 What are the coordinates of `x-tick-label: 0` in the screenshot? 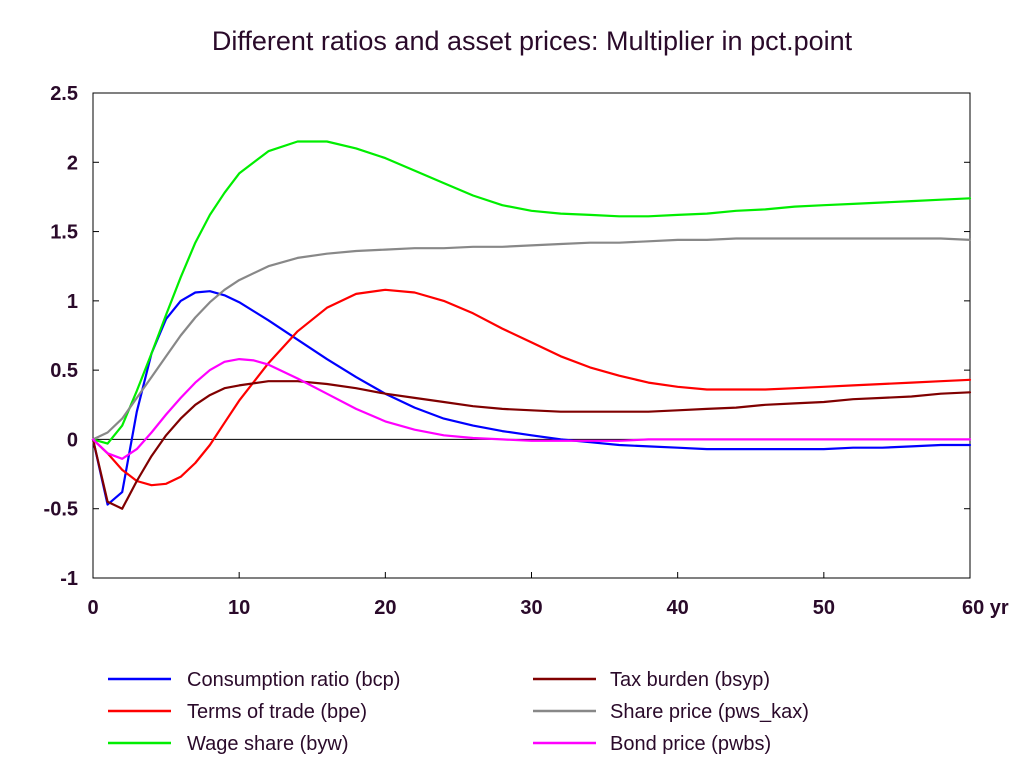 It's located at (92, 608).